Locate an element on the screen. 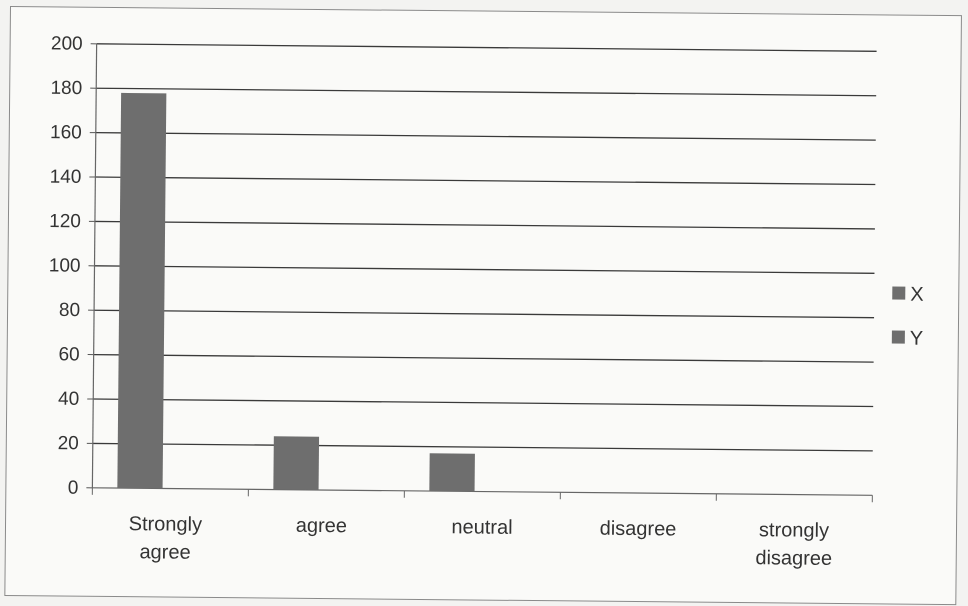  legend-label-y: Y is located at coordinates (917, 339).